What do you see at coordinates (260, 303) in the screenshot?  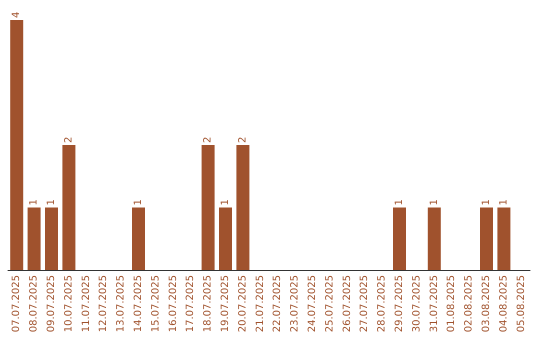 I see `x-tick-label: 21.07.2025` at bounding box center [260, 303].